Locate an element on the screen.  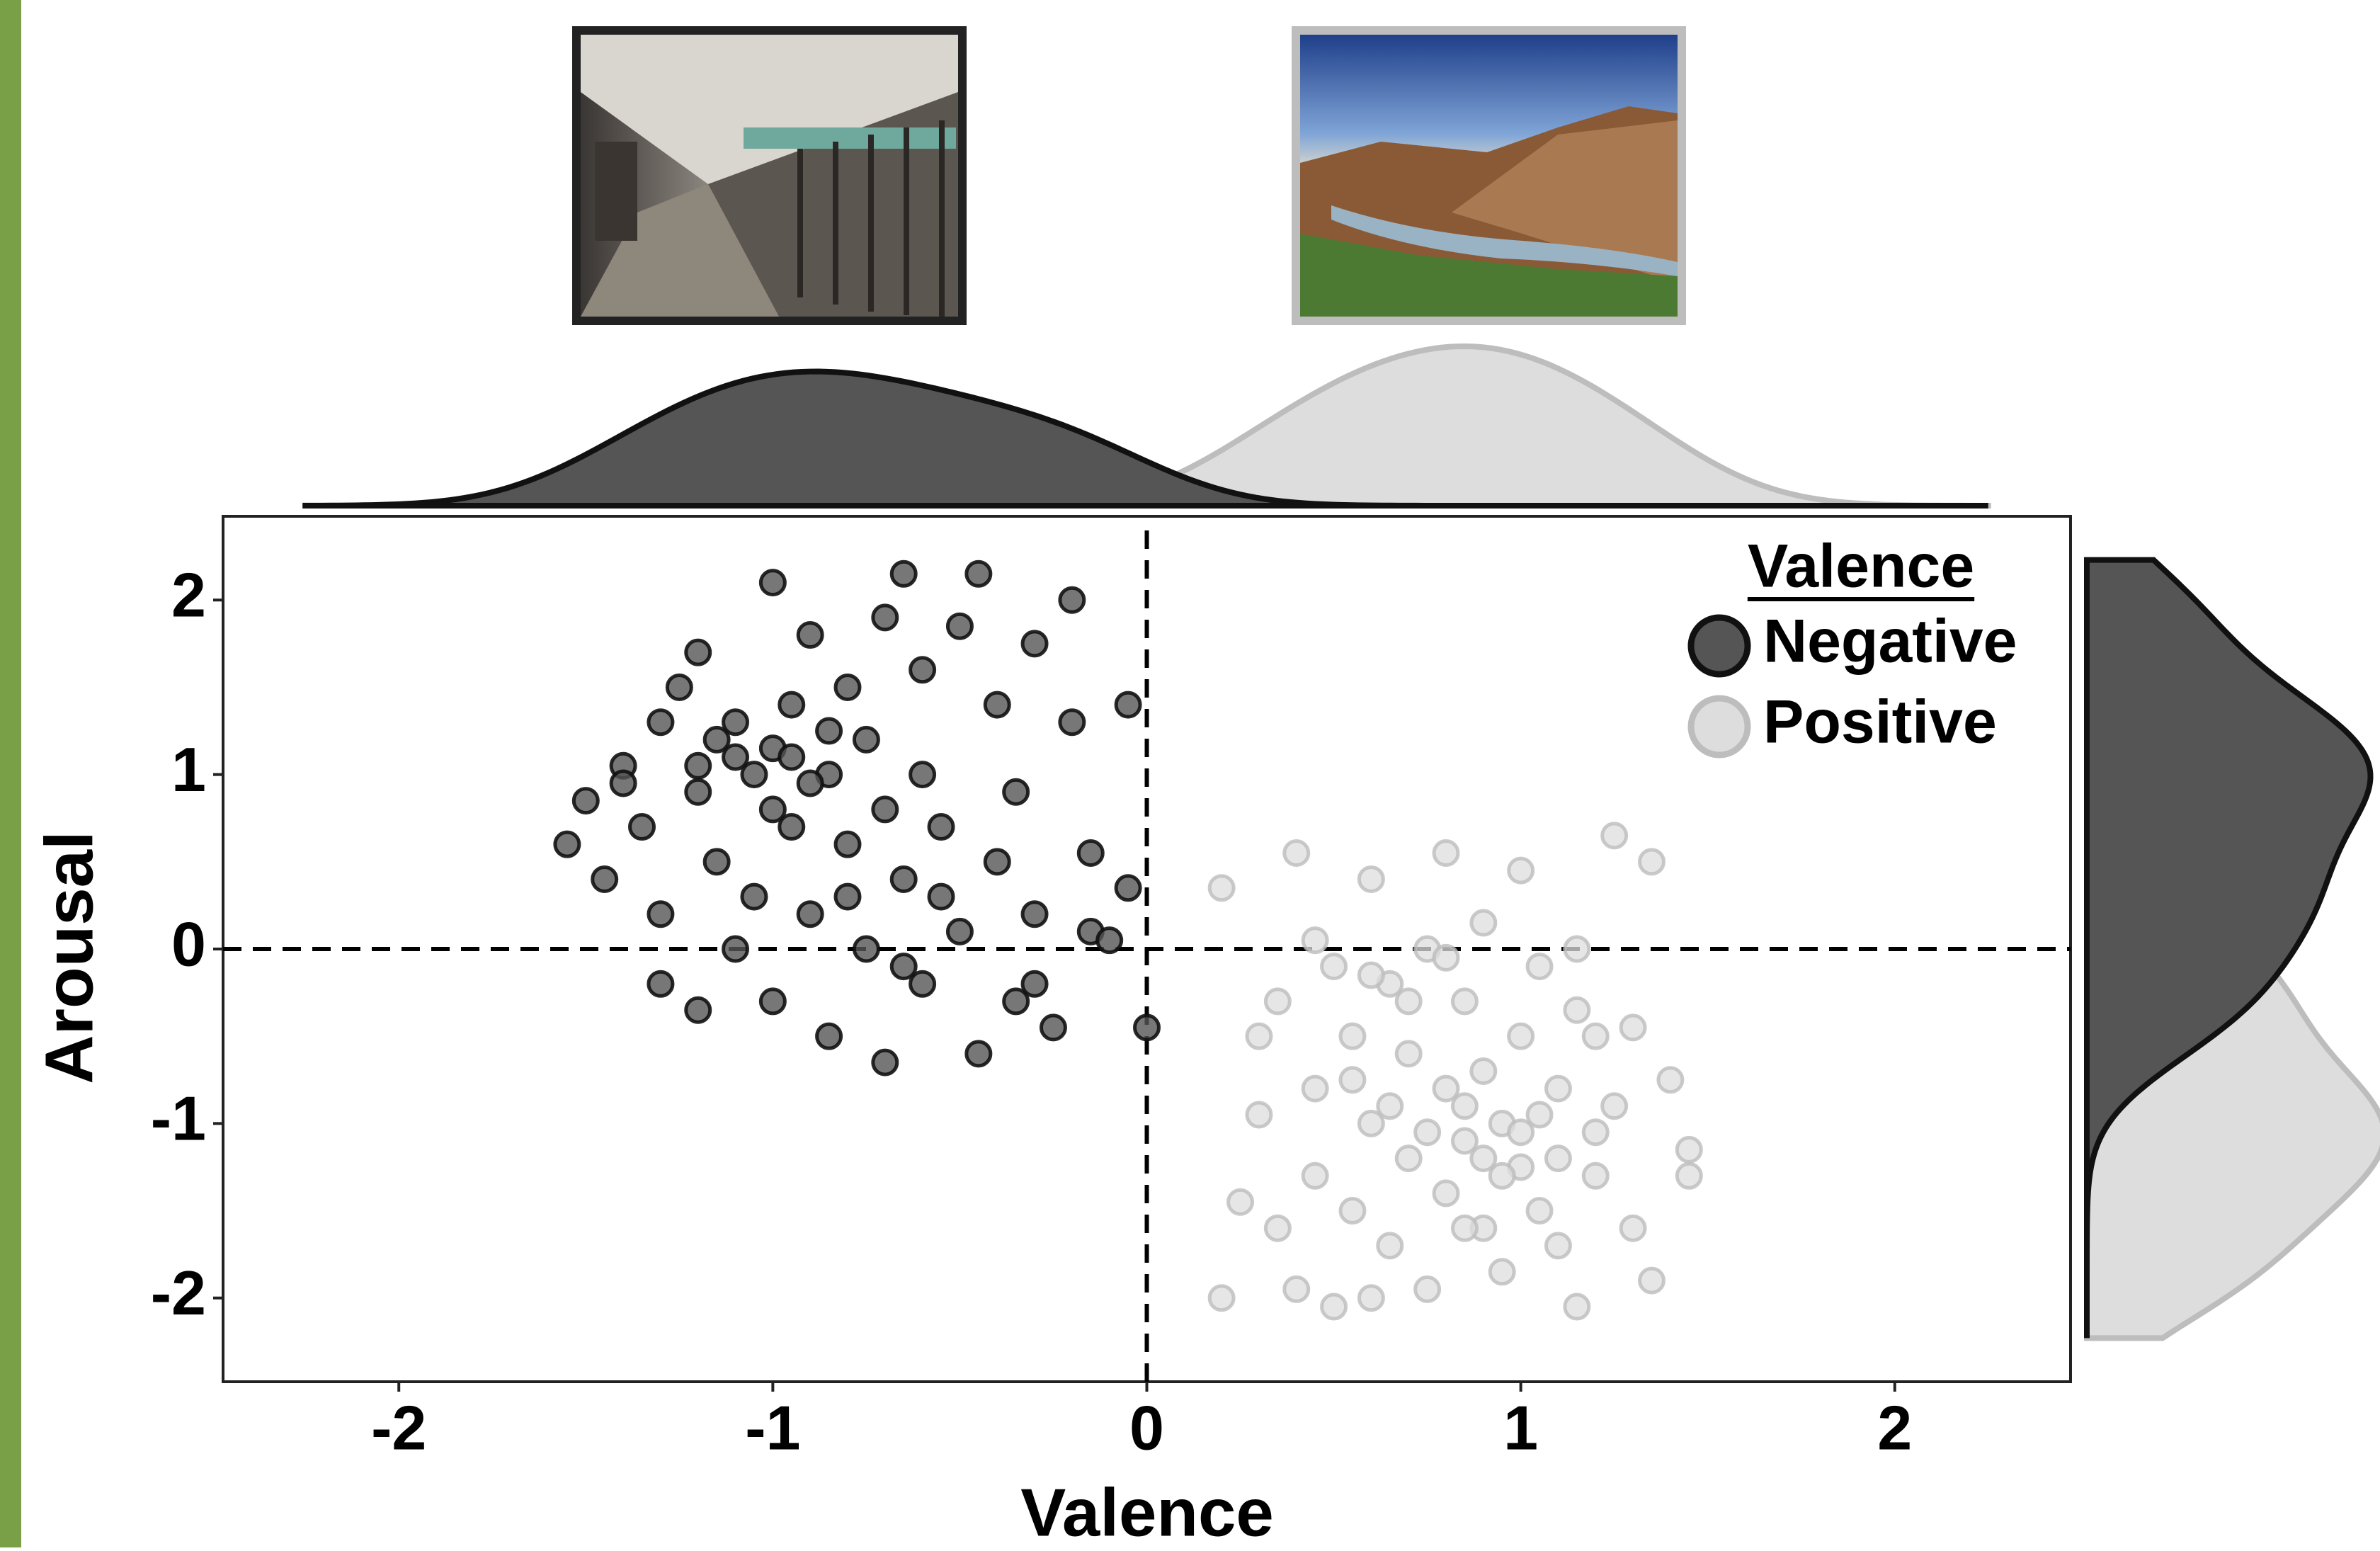
legend-title: Valence is located at coordinates (1861, 567).